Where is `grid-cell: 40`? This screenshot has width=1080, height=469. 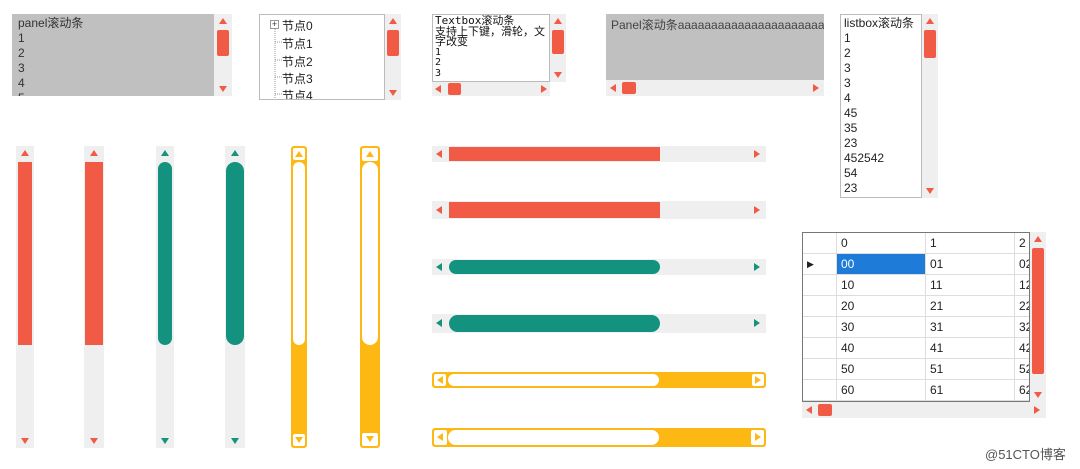 grid-cell: 40 is located at coordinates (881, 348).